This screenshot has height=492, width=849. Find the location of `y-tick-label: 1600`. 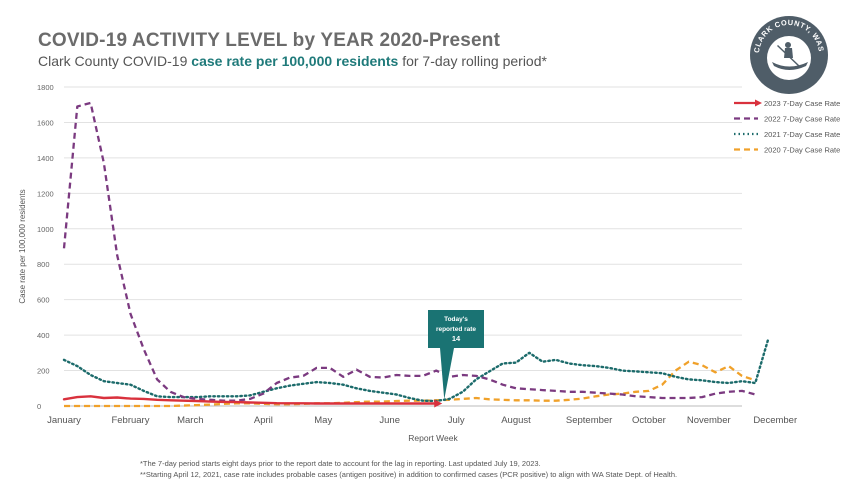

y-tick-label: 1600 is located at coordinates (45, 122).